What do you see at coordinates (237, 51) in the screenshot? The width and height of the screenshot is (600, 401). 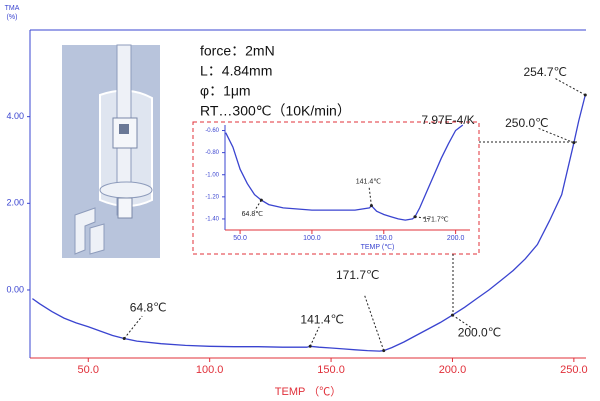 I see `note: force：2mN` at bounding box center [237, 51].